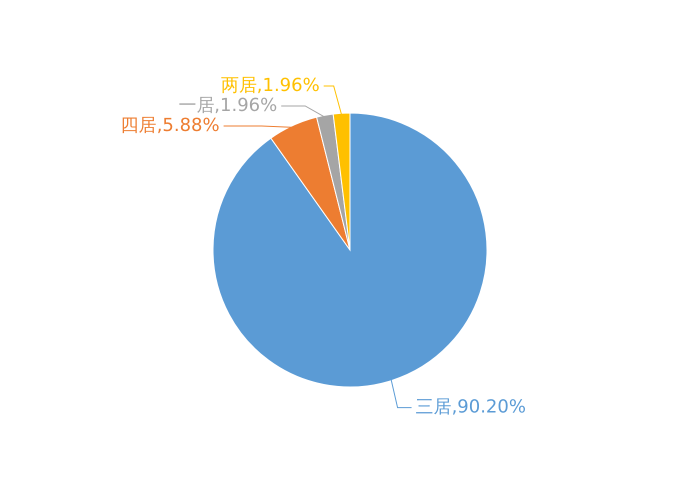 The image size is (700, 500). What do you see at coordinates (489, 407) in the screenshot?
I see `data-label: ,90.20%` at bounding box center [489, 407].